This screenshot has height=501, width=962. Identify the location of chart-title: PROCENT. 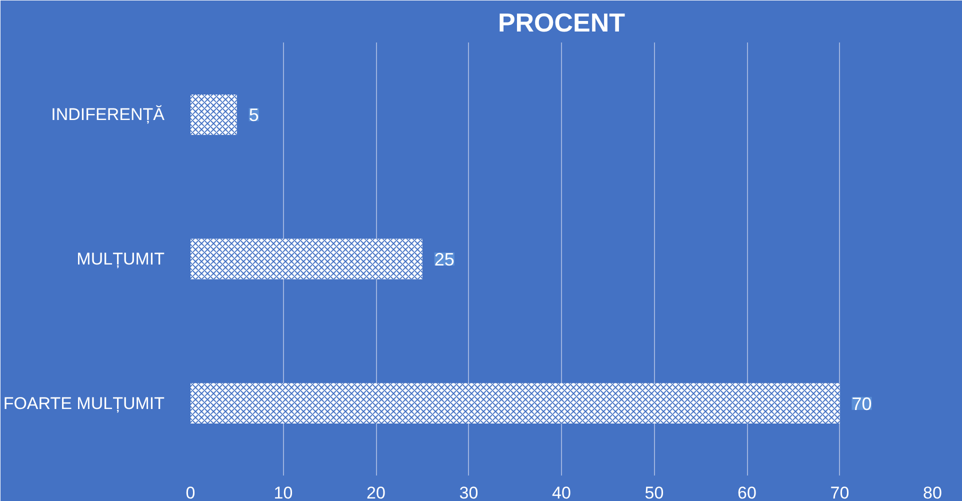
(562, 23).